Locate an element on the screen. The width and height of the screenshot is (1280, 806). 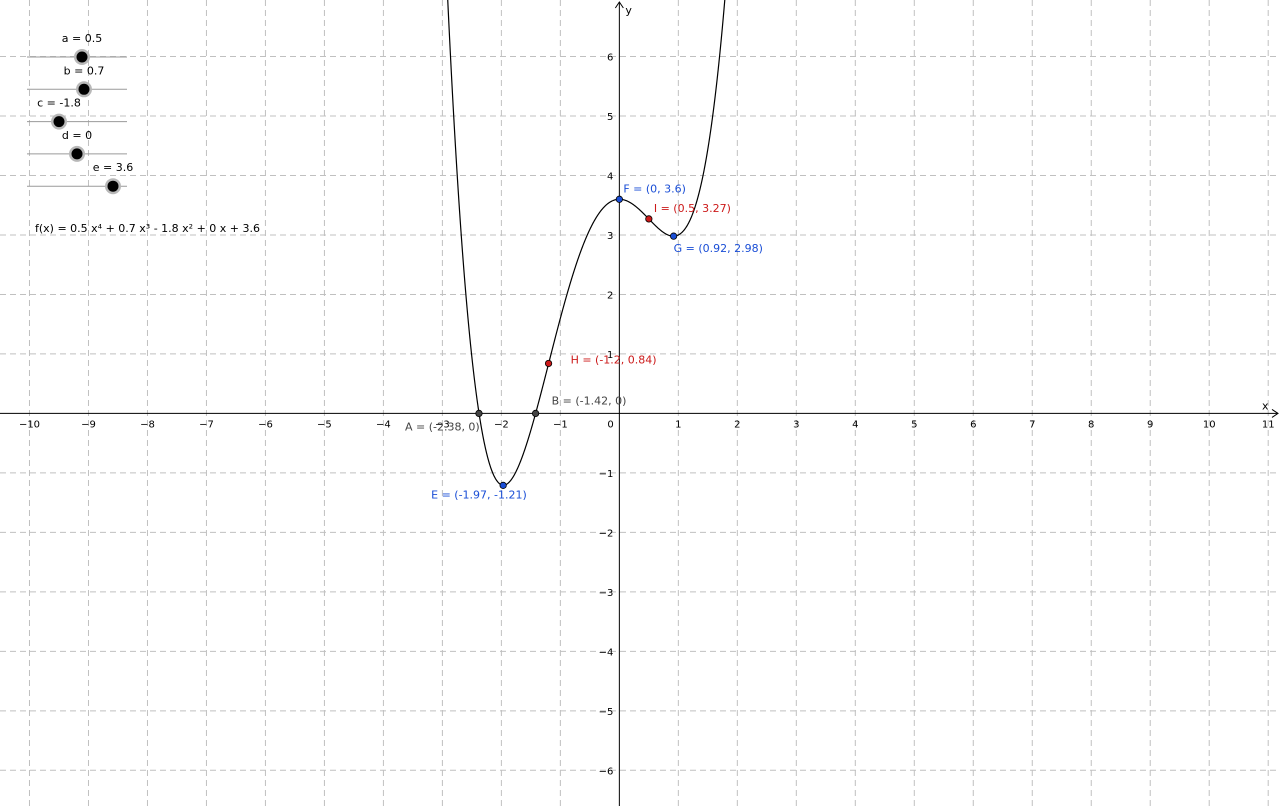
function-curve is located at coordinates (587, 243).